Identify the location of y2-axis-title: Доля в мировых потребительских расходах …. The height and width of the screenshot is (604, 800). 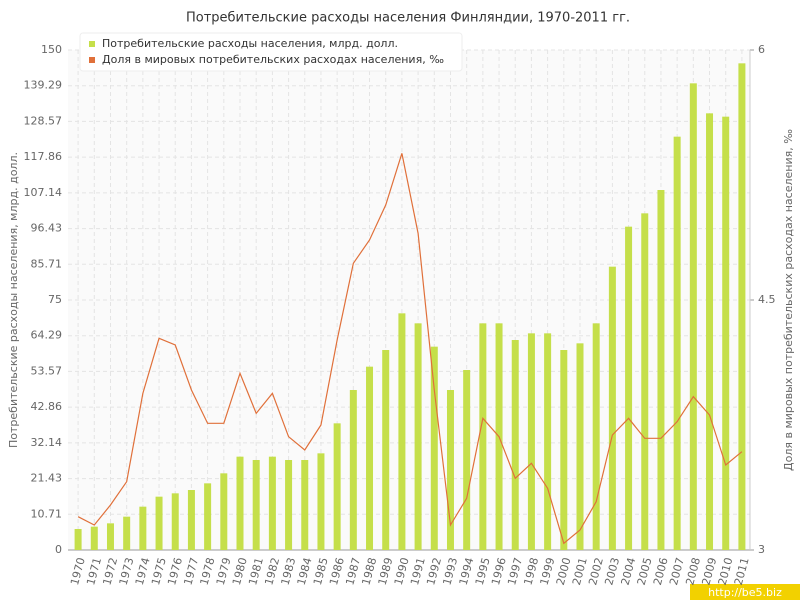
(788, 300).